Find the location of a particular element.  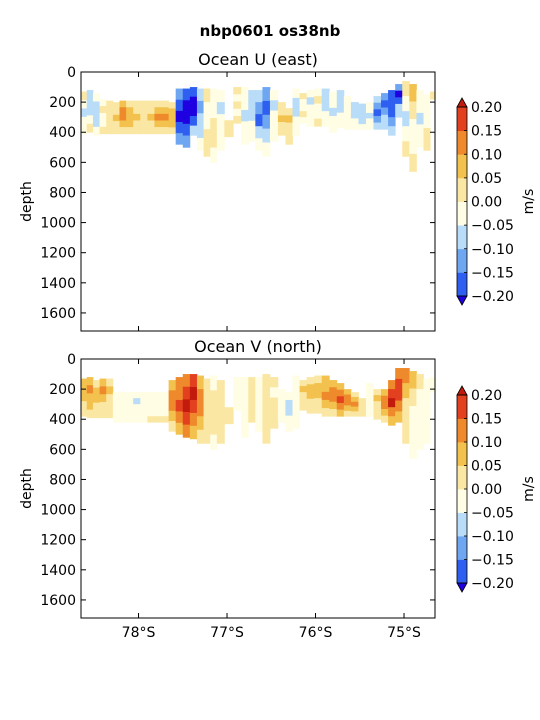

x-tick-label: 77°S is located at coordinates (227, 633).